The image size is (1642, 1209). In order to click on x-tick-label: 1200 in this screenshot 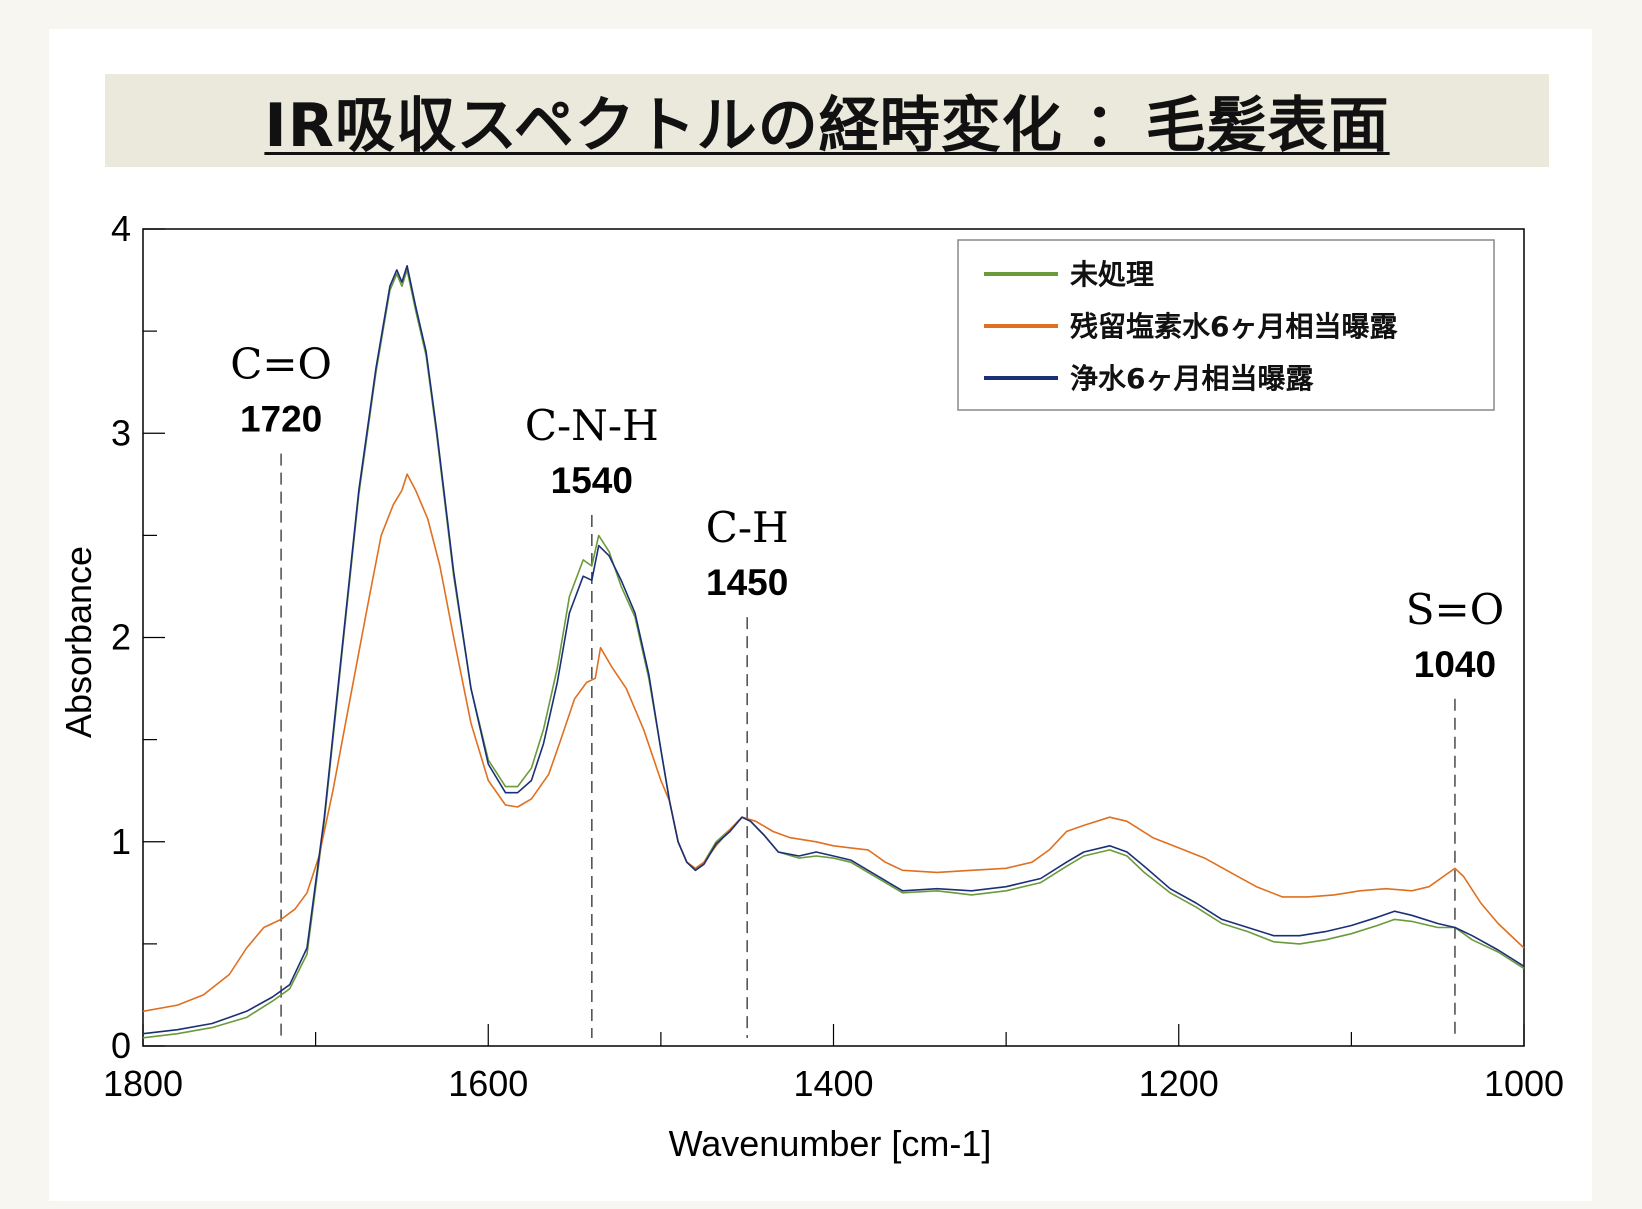, I will do `click(1179, 1083)`.